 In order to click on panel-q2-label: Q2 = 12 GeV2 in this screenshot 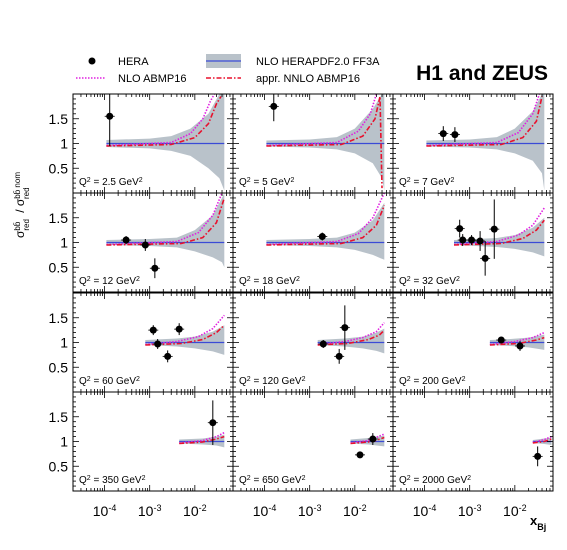, I will do `click(109, 282)`.